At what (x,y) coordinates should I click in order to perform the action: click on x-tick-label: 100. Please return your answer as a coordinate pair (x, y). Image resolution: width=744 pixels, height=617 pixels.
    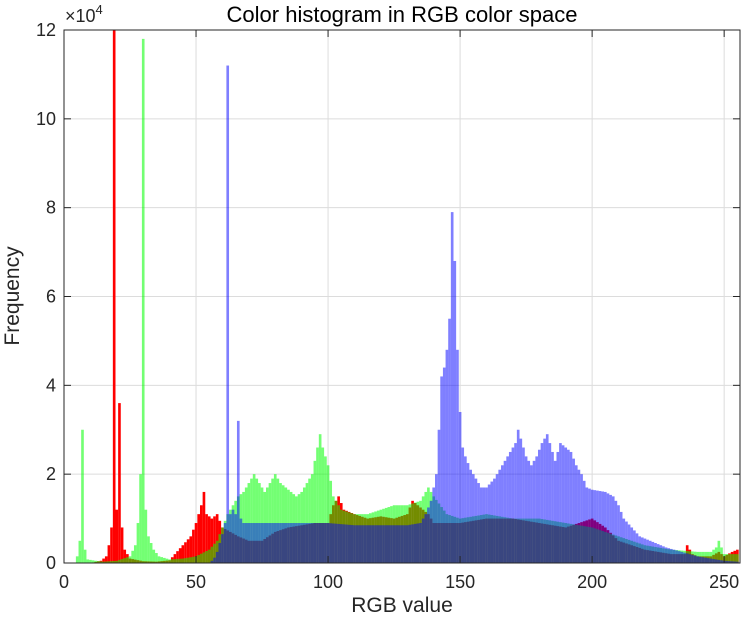
    Looking at the image, I should click on (328, 582).